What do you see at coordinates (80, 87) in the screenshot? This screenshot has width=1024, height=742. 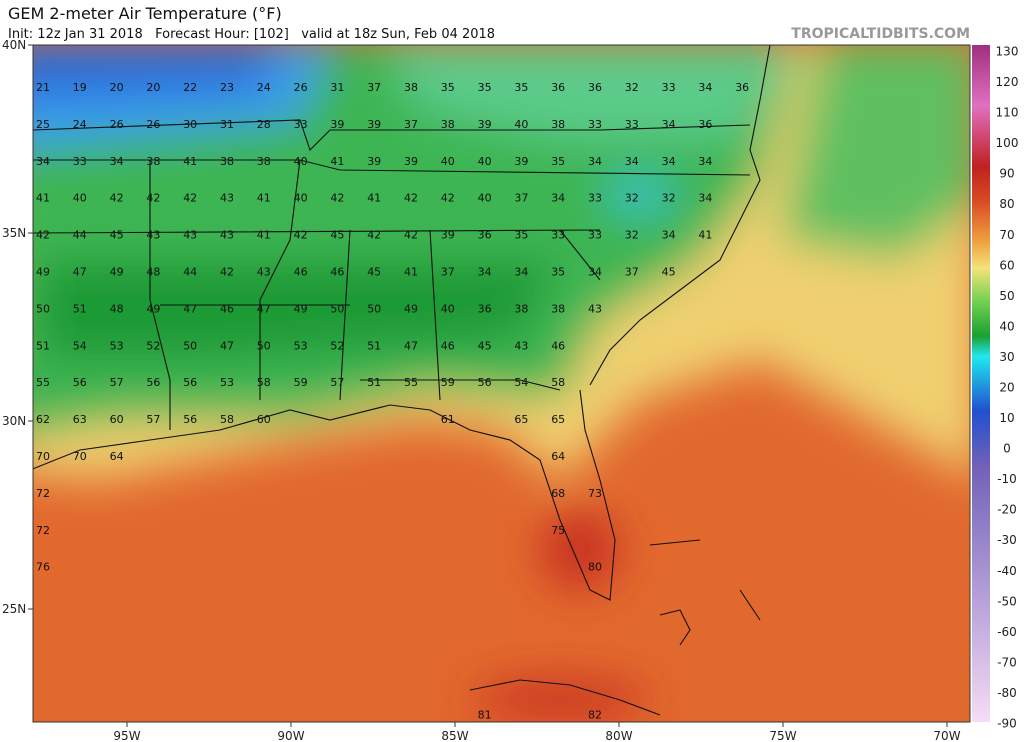 I see `temperature-label: 19` at bounding box center [80, 87].